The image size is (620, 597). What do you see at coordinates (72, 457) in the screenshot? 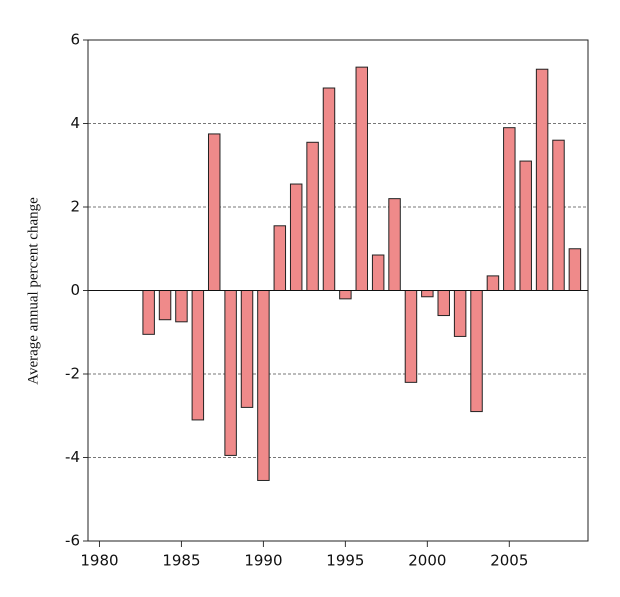
I see `y-tick-label: -4` at bounding box center [72, 457].